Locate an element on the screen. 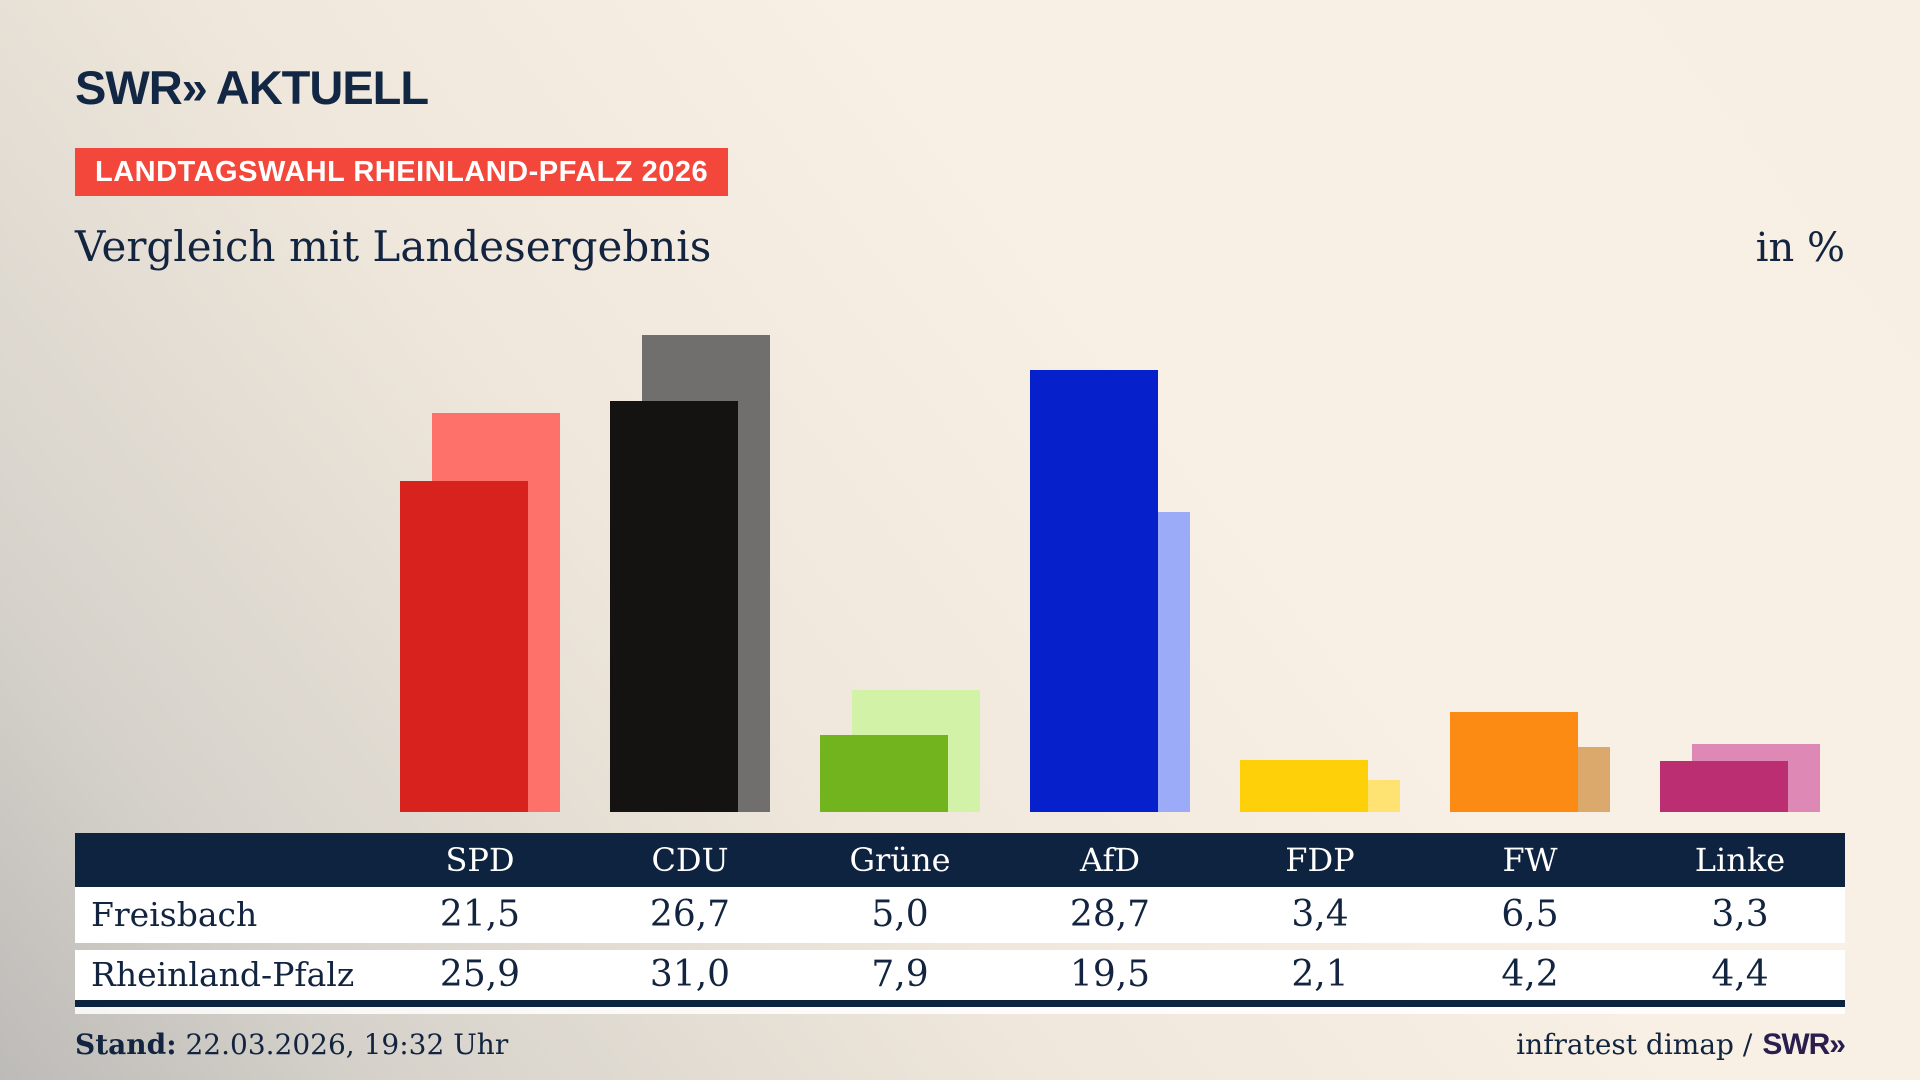 Image resolution: width=1920 pixels, height=1080 pixels. bar-fw-freisbach is located at coordinates (1514, 761).